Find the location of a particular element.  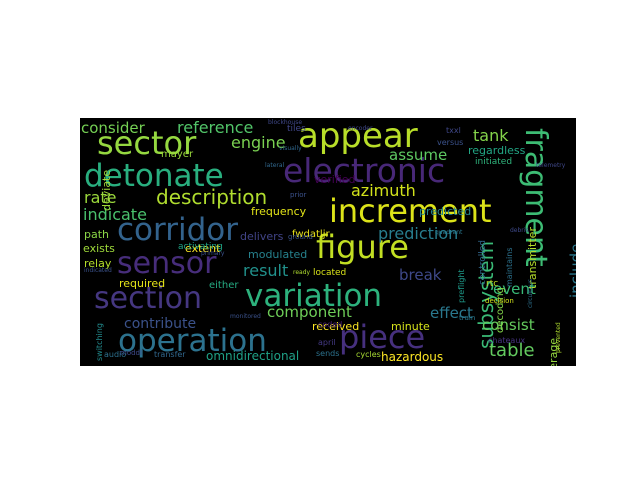

cloud-word: decoding is located at coordinates (500, 310).